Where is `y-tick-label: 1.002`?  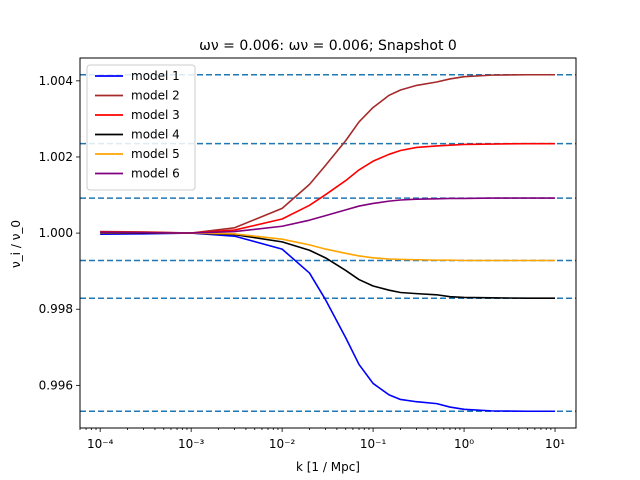
y-tick-label: 1.002 is located at coordinates (56, 157).